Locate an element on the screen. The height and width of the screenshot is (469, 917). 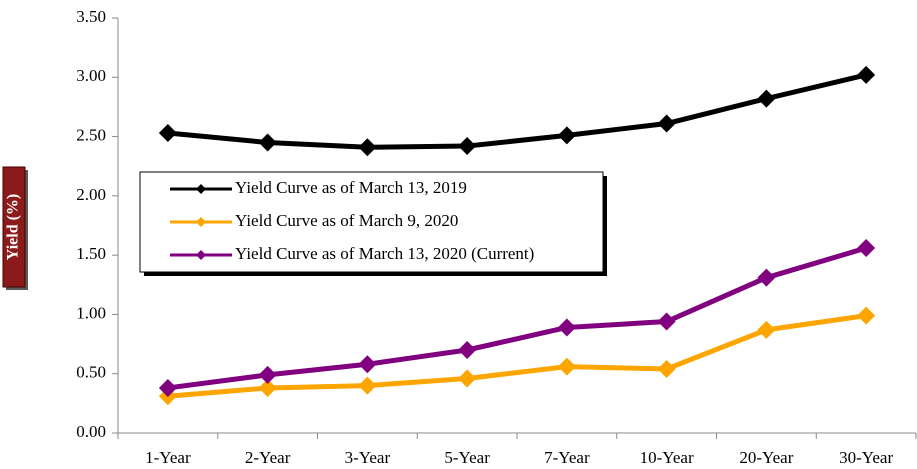
y-tick-label: 3.50 is located at coordinates (91, 16).